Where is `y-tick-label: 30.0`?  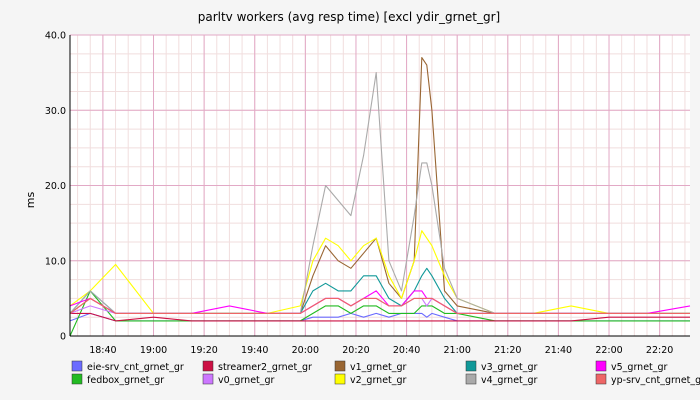
y-tick-label: 30.0 is located at coordinates (55, 111).